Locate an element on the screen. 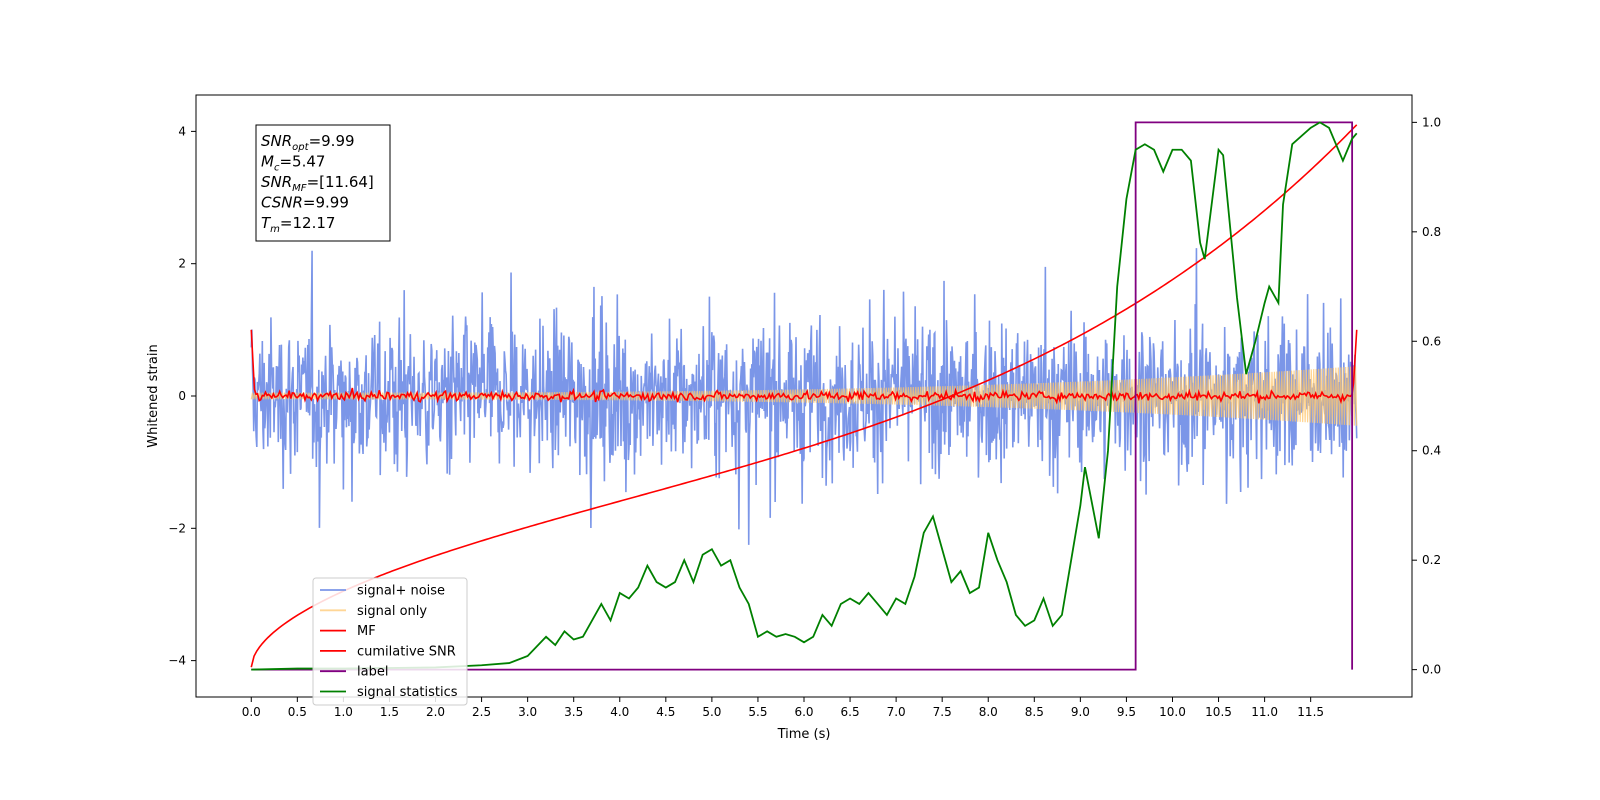  y2-tick-label: 0.6 is located at coordinates (1431, 341).